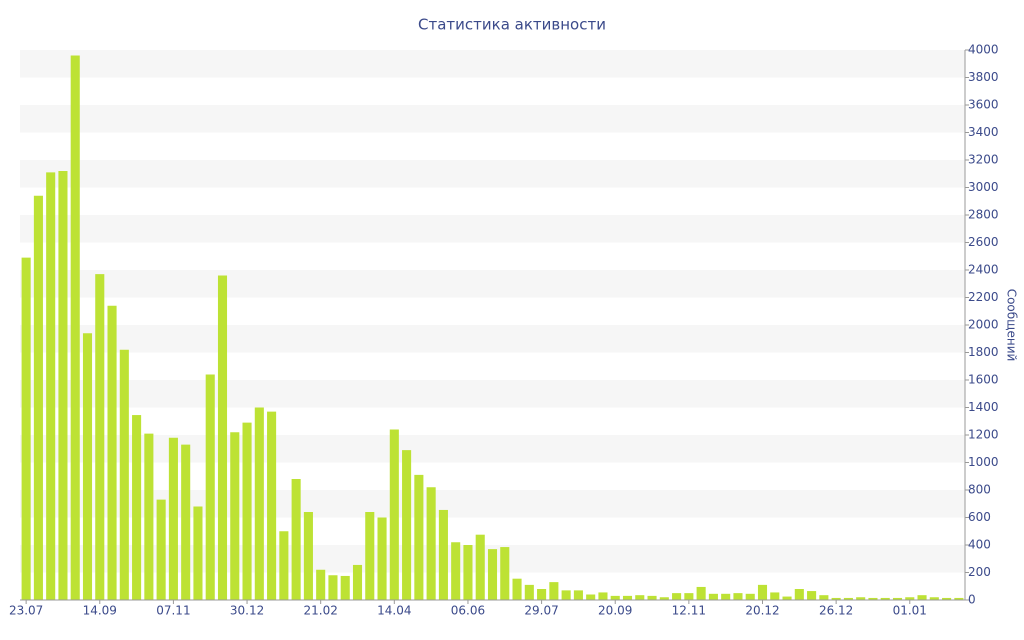  Describe the element at coordinates (983, 242) in the screenshot. I see `y-tick-label: 2600` at that location.